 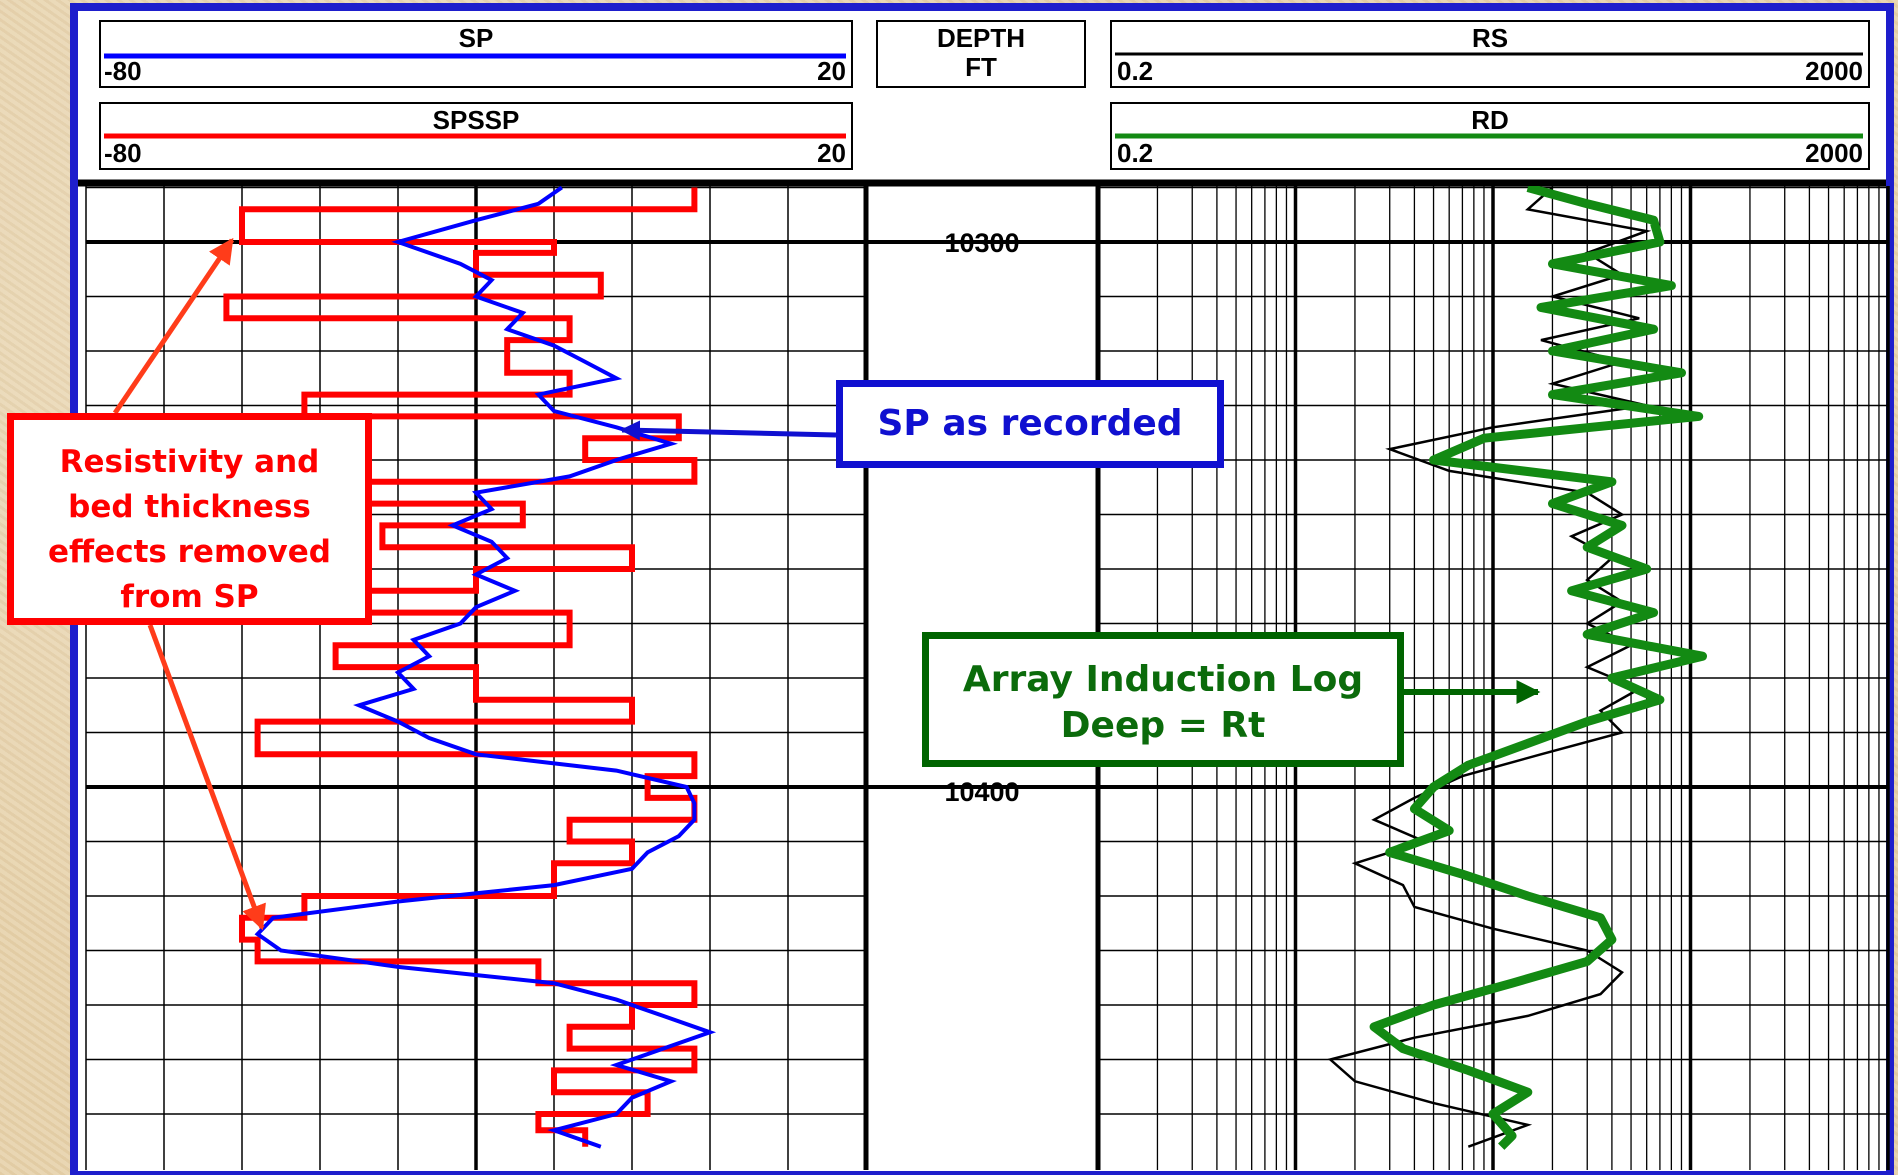 I want to click on green-callout-line-2: Deep = Rt, so click(x=1163, y=725).